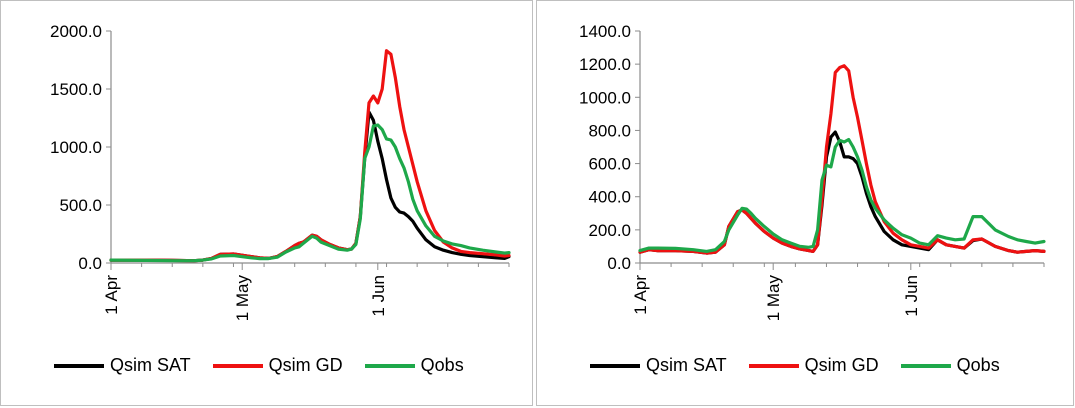 This screenshot has width=1075, height=408. What do you see at coordinates (80, 205) in the screenshot?
I see `y-tick-label: 500.0` at bounding box center [80, 205].